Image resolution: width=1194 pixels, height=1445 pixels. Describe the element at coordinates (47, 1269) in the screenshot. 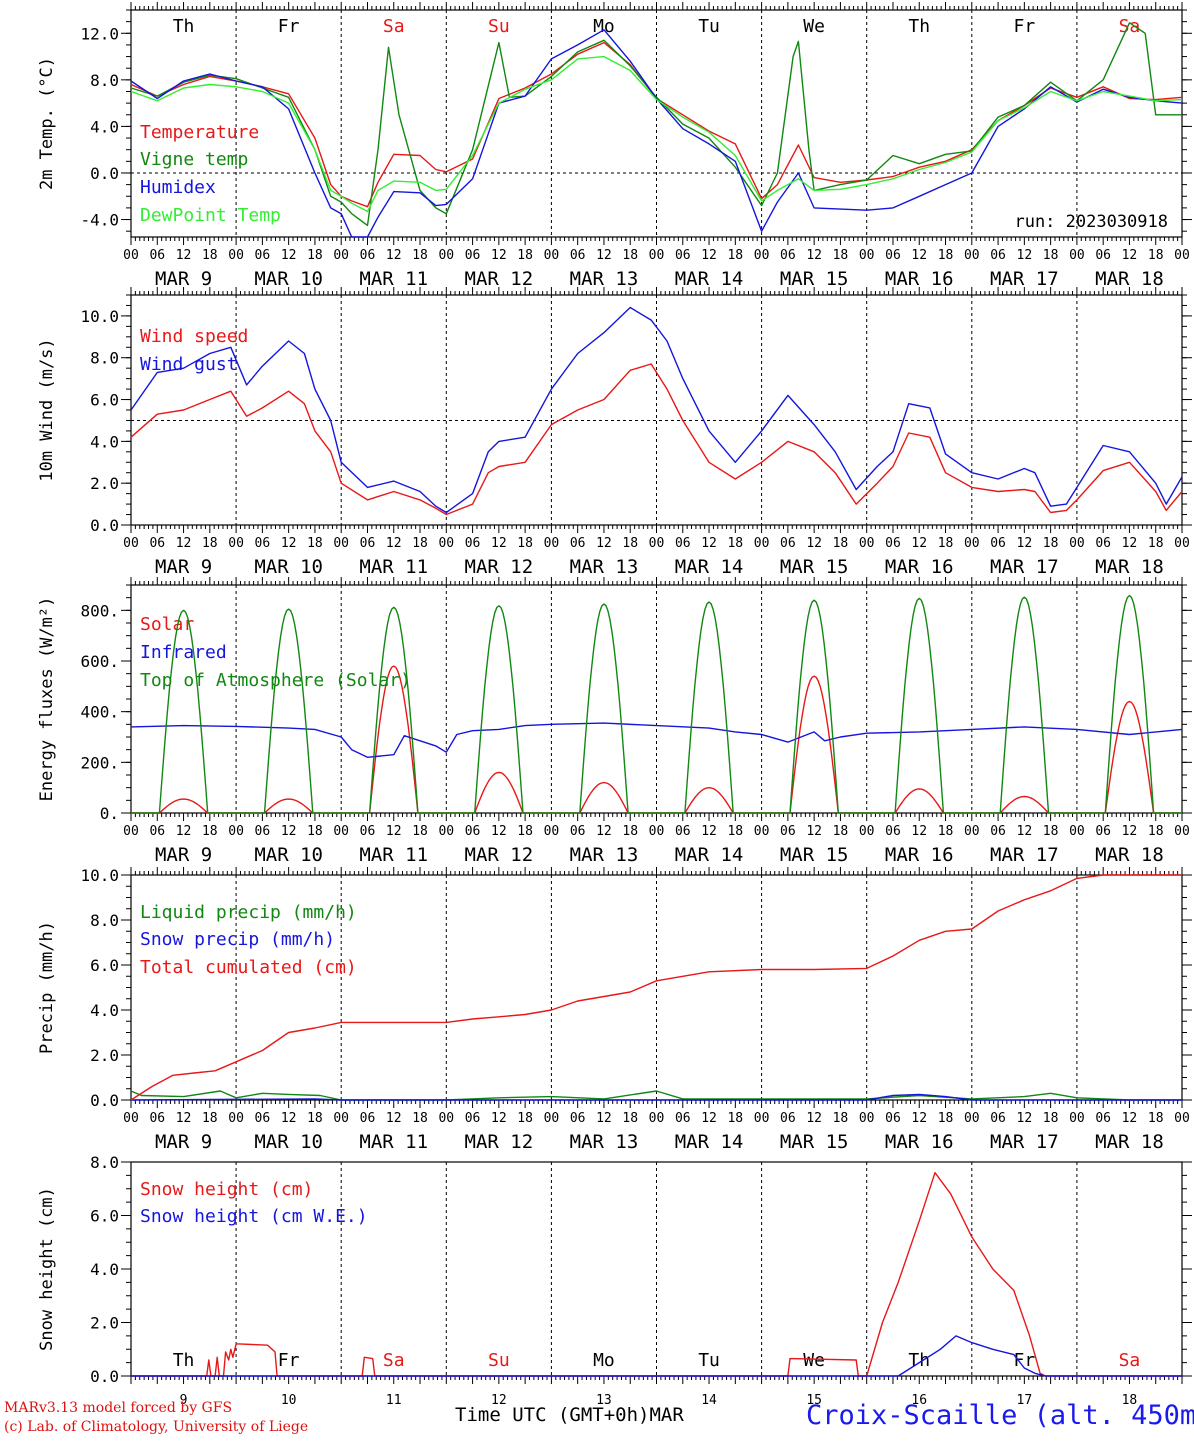

I see `y-axis-title: Snow height (cm)` at that location.